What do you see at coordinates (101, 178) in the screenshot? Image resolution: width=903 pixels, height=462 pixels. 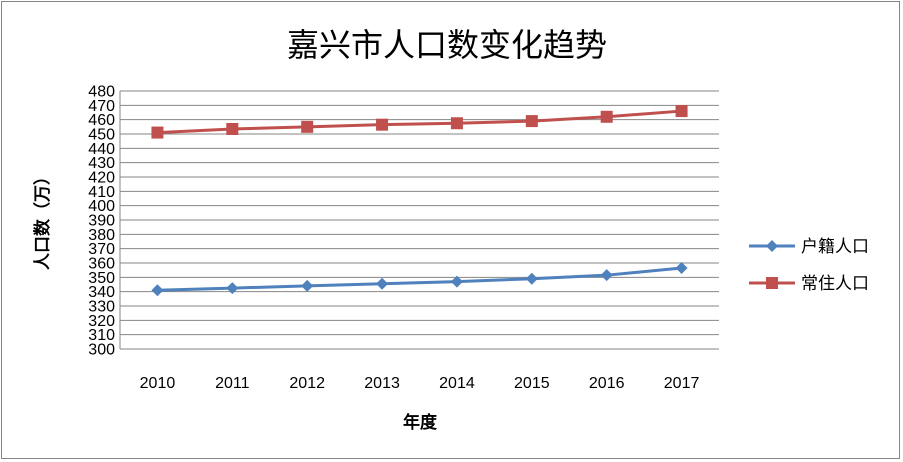 I see `y-tick-label: 420` at bounding box center [101, 178].